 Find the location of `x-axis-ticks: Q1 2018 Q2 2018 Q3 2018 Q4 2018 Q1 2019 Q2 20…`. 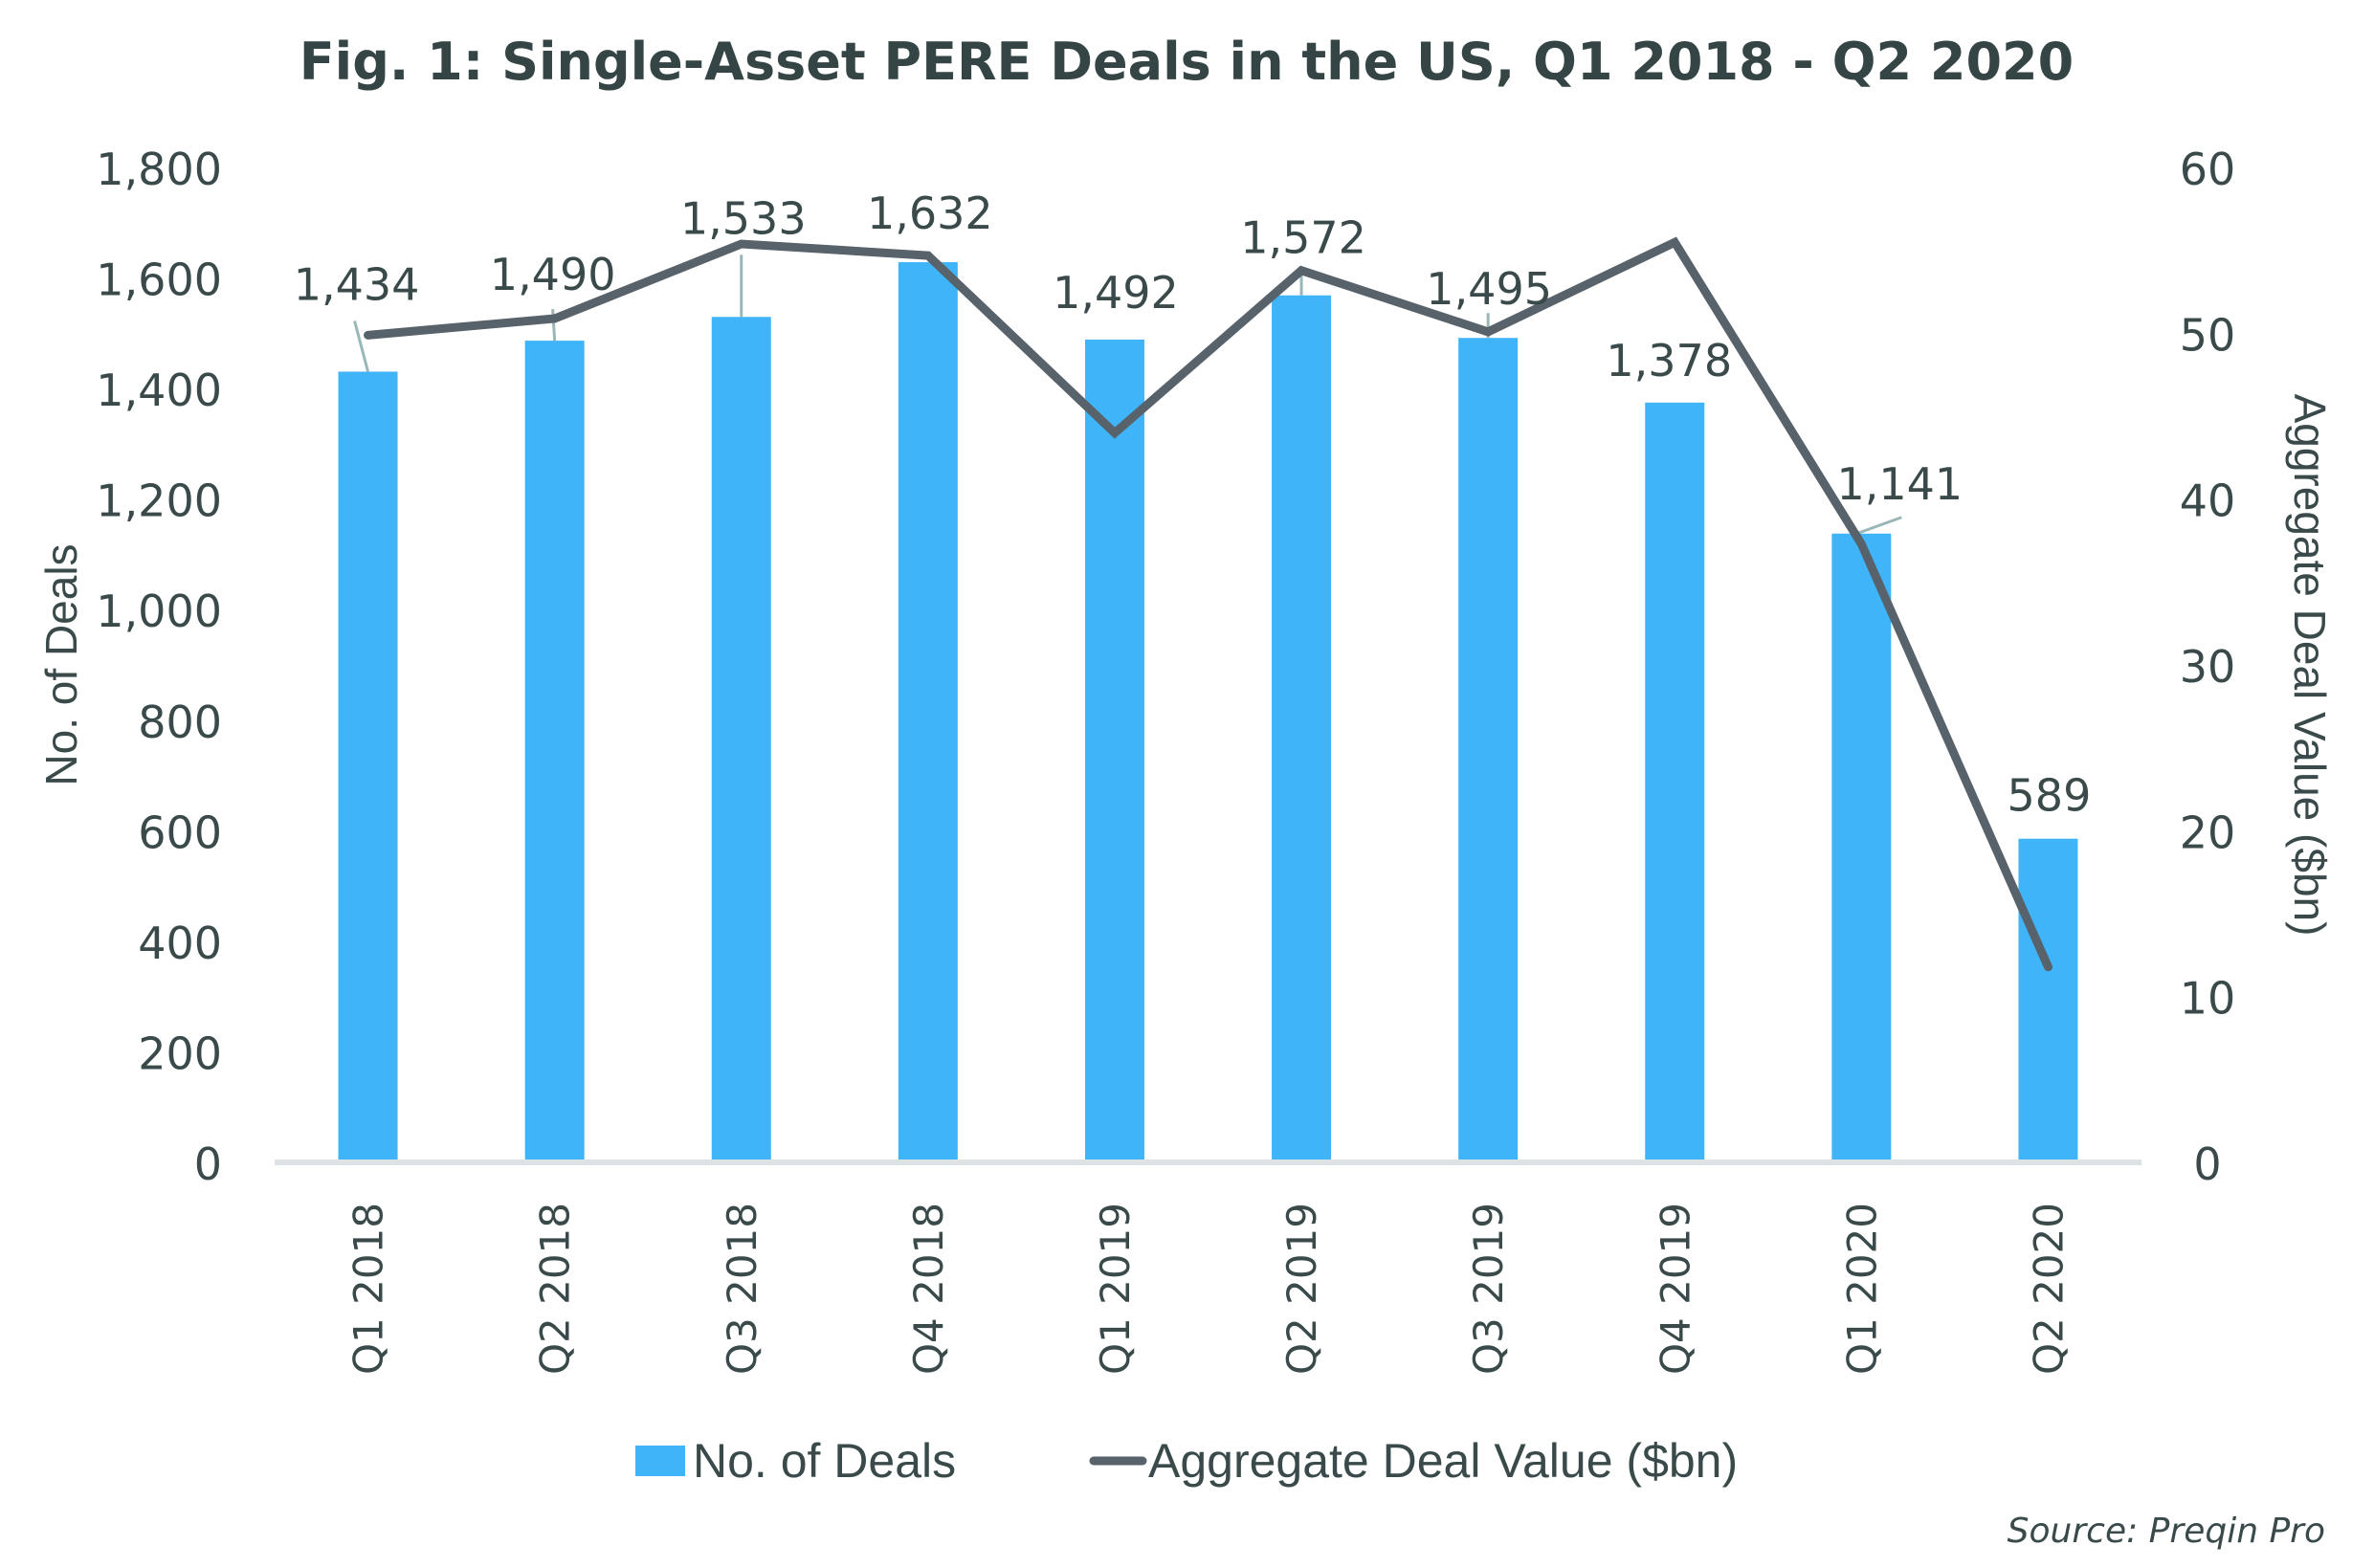

x-axis-ticks: Q1 2018 Q2 2018 Q3 2018 Q4 2018 Q1 2019 Q2 20… is located at coordinates (1209, 1289).